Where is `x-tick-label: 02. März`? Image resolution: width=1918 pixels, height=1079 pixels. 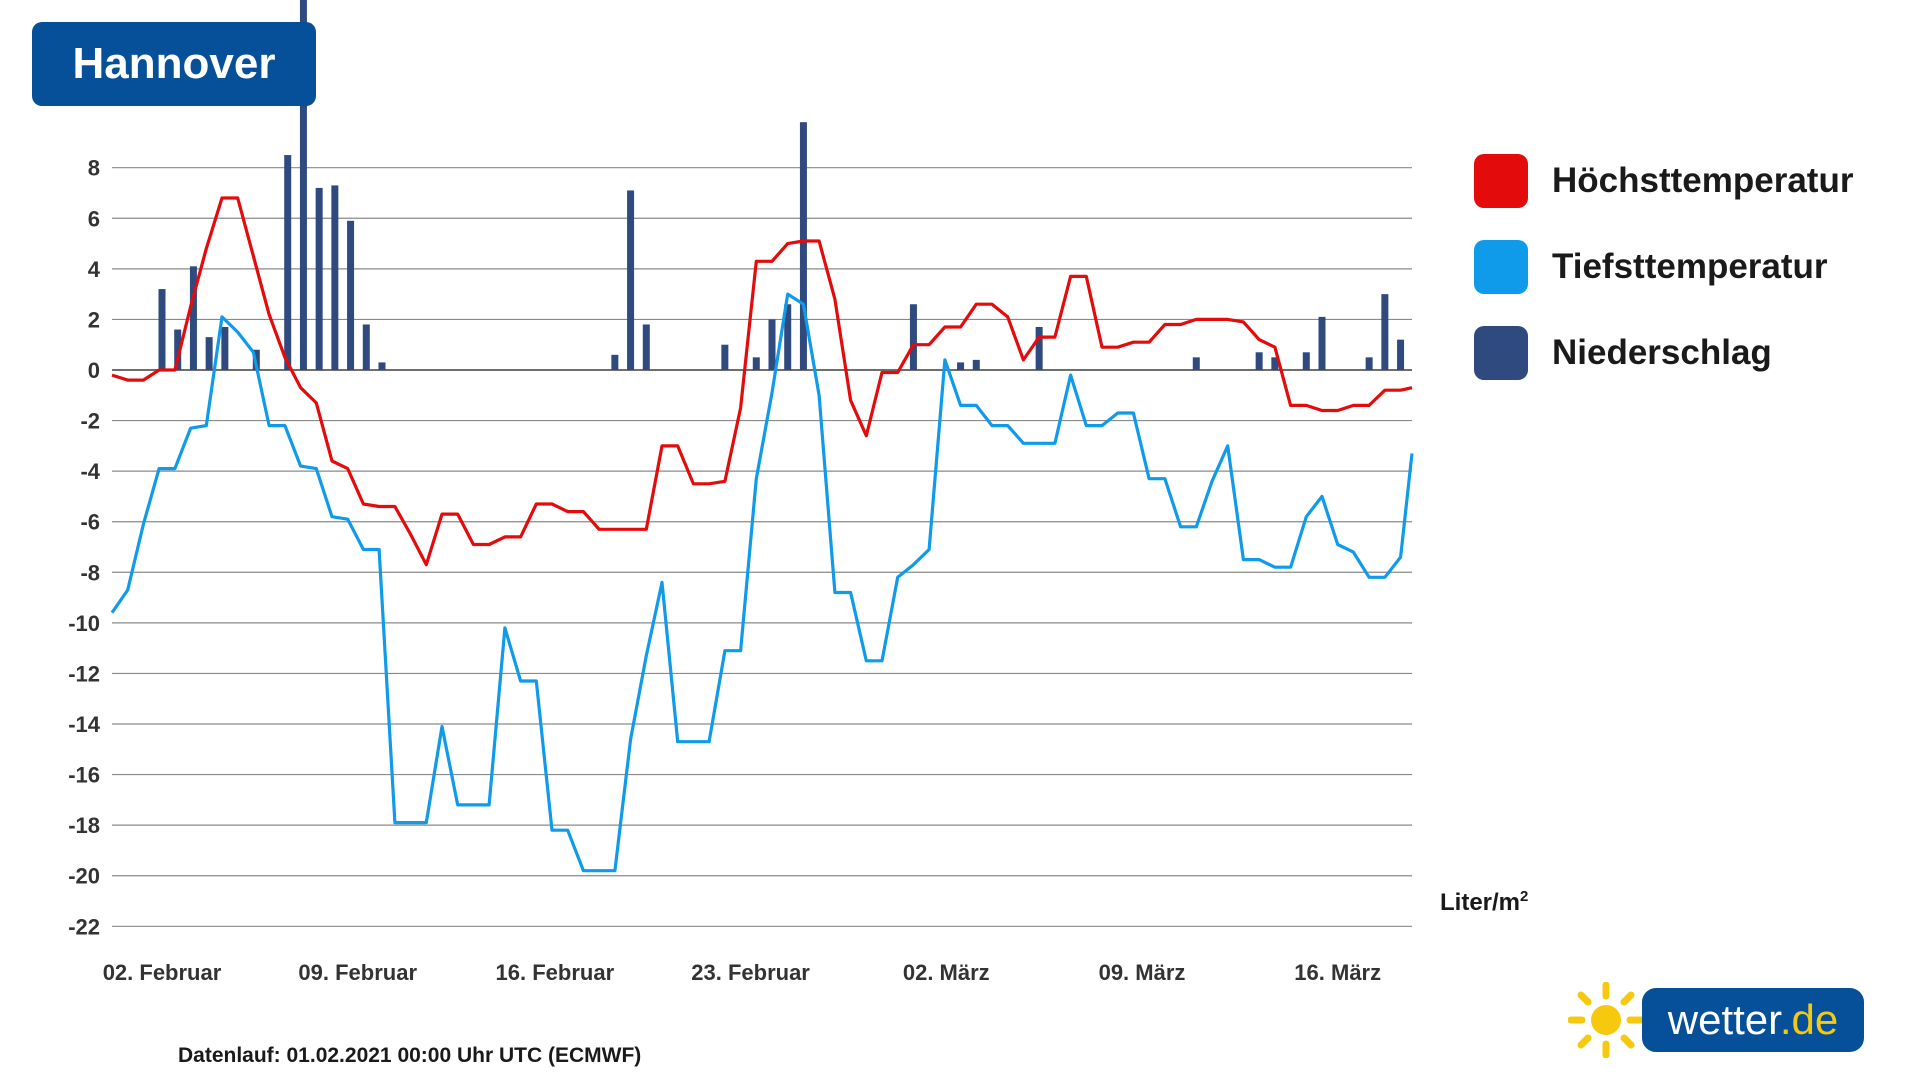
x-tick-label: 02. März is located at coordinates (946, 972).